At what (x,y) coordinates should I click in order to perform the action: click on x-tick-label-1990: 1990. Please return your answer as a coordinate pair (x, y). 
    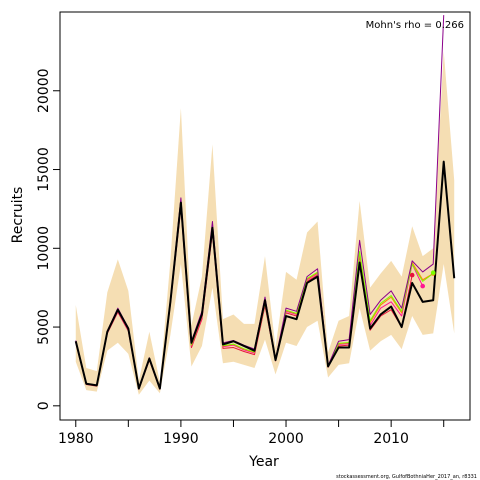
    Looking at the image, I should click on (181, 439).